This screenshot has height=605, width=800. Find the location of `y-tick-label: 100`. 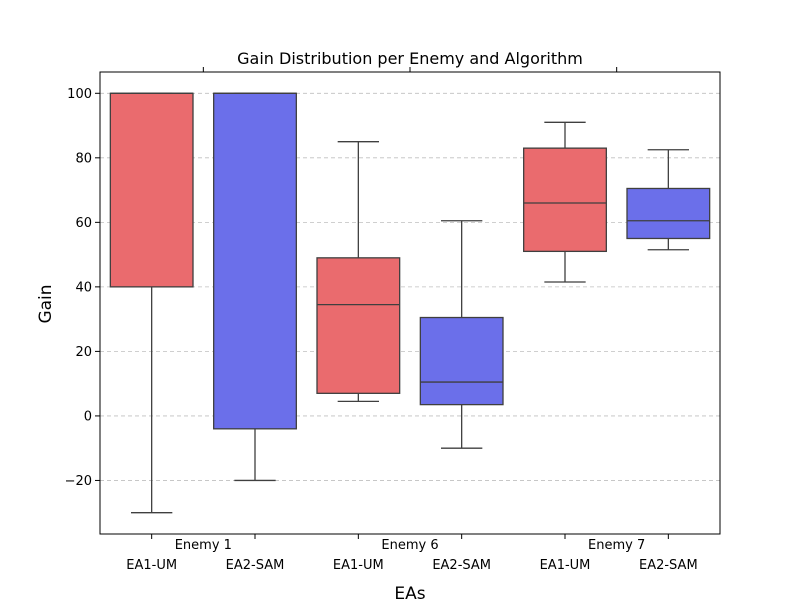

y-tick-label: 100 is located at coordinates (79, 94).